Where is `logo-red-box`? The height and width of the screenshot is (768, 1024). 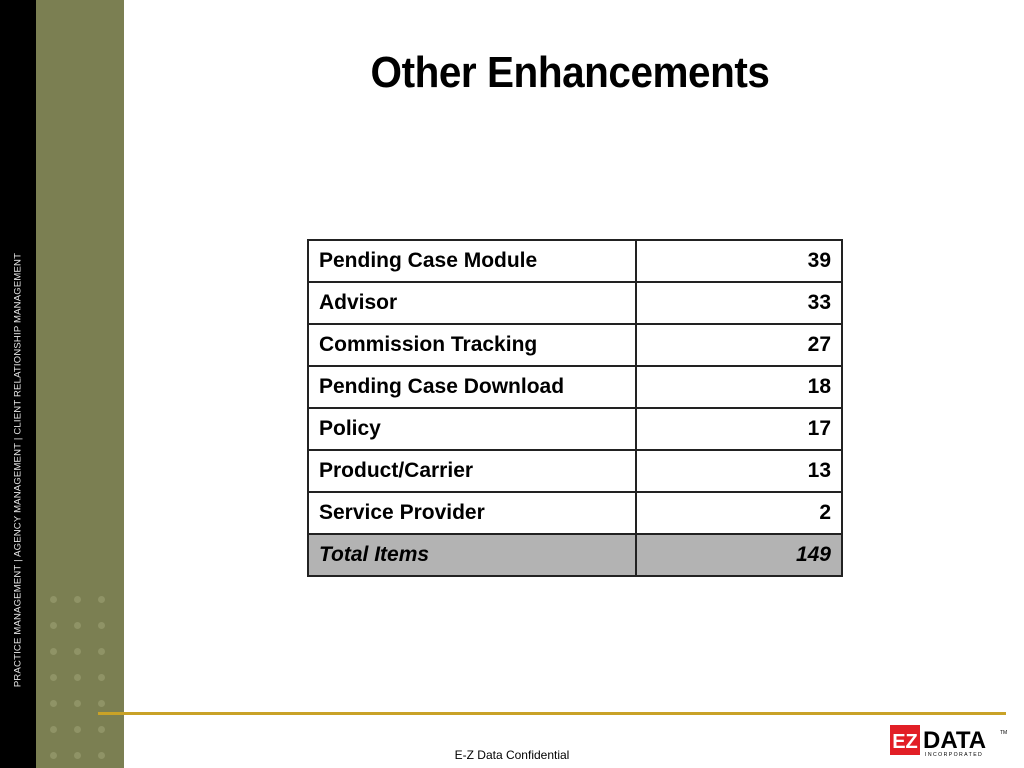
logo-red-box is located at coordinates (905, 740).